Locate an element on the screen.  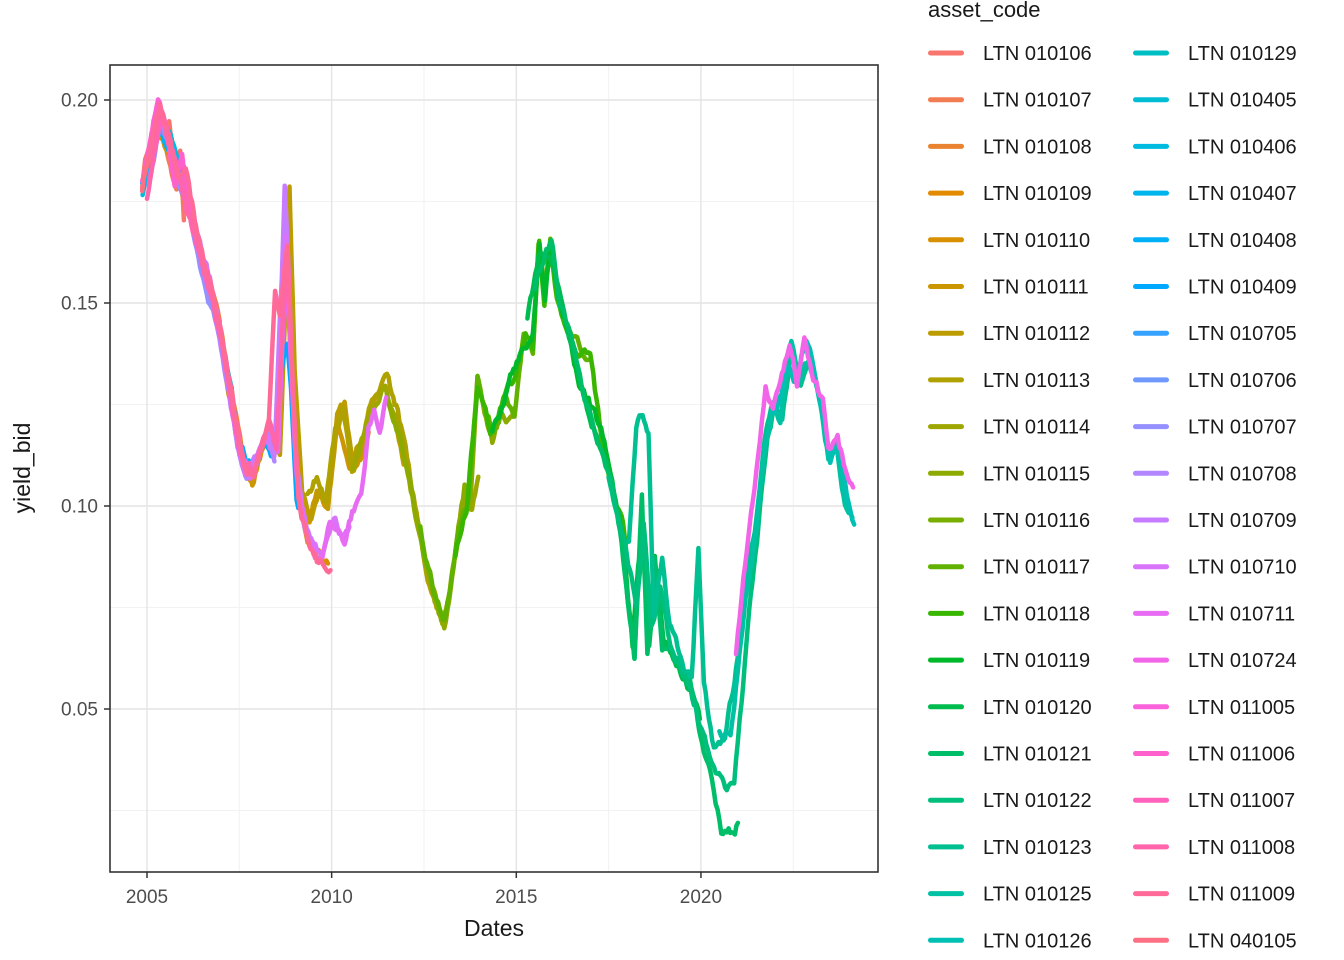
legend-label: LTN 010120 is located at coordinates (1037, 708).